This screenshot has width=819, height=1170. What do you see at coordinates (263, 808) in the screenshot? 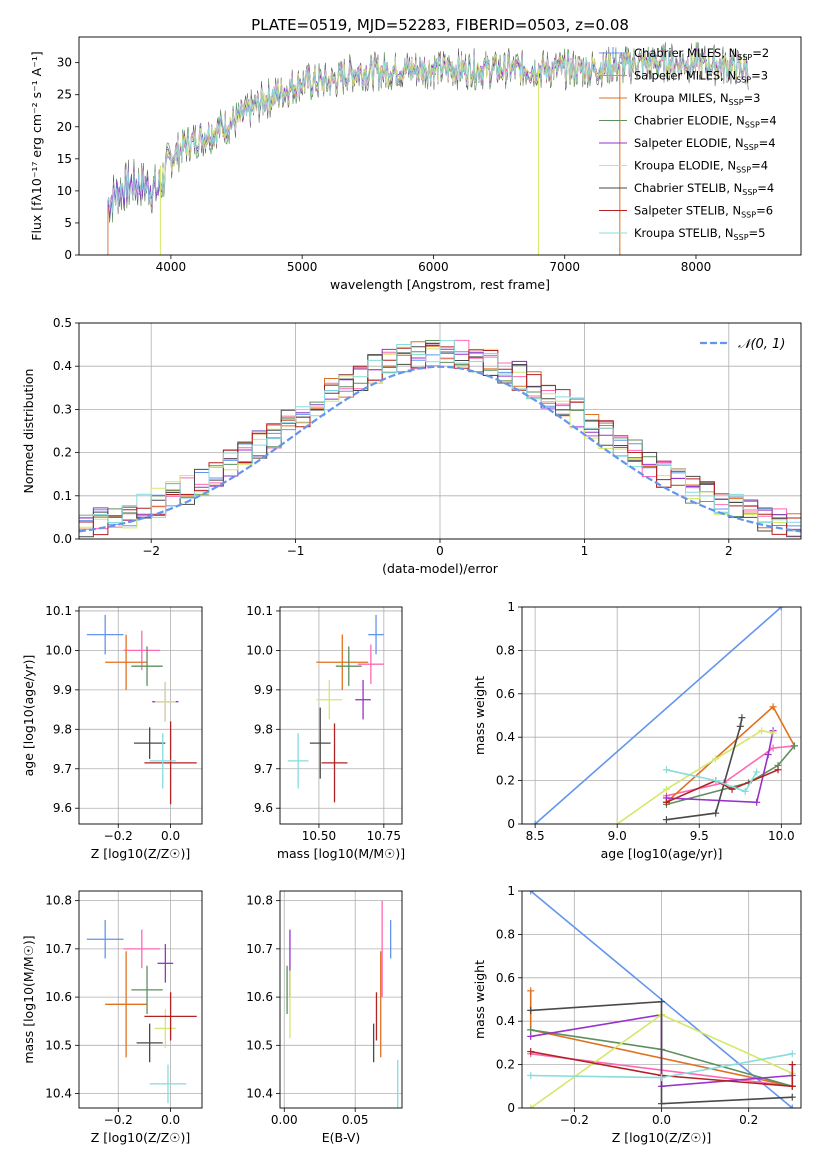
I see `y-tick-label: 9.6` at bounding box center [263, 808].